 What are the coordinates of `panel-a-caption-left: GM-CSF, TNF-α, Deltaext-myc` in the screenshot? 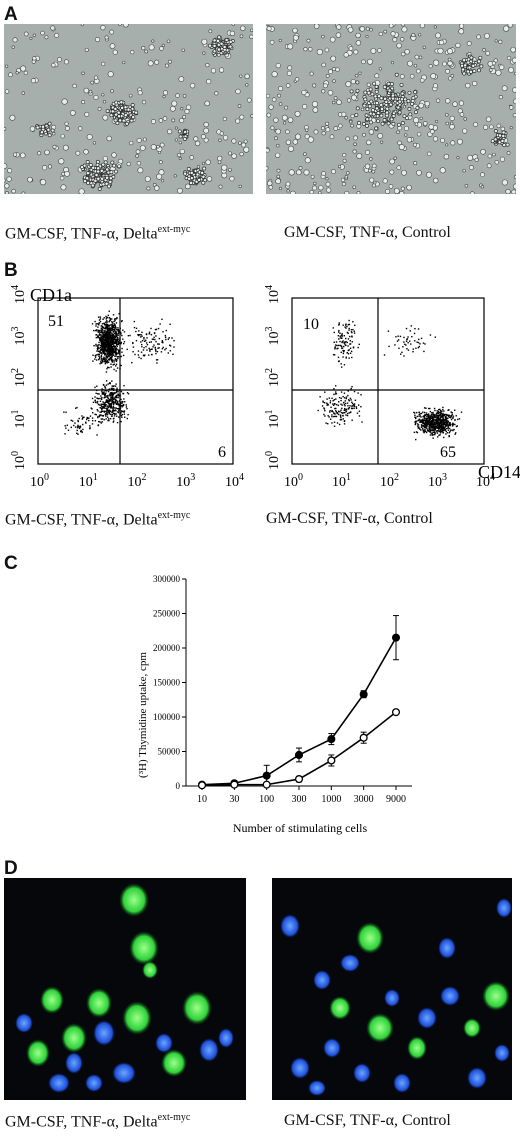 It's located at (98, 233).